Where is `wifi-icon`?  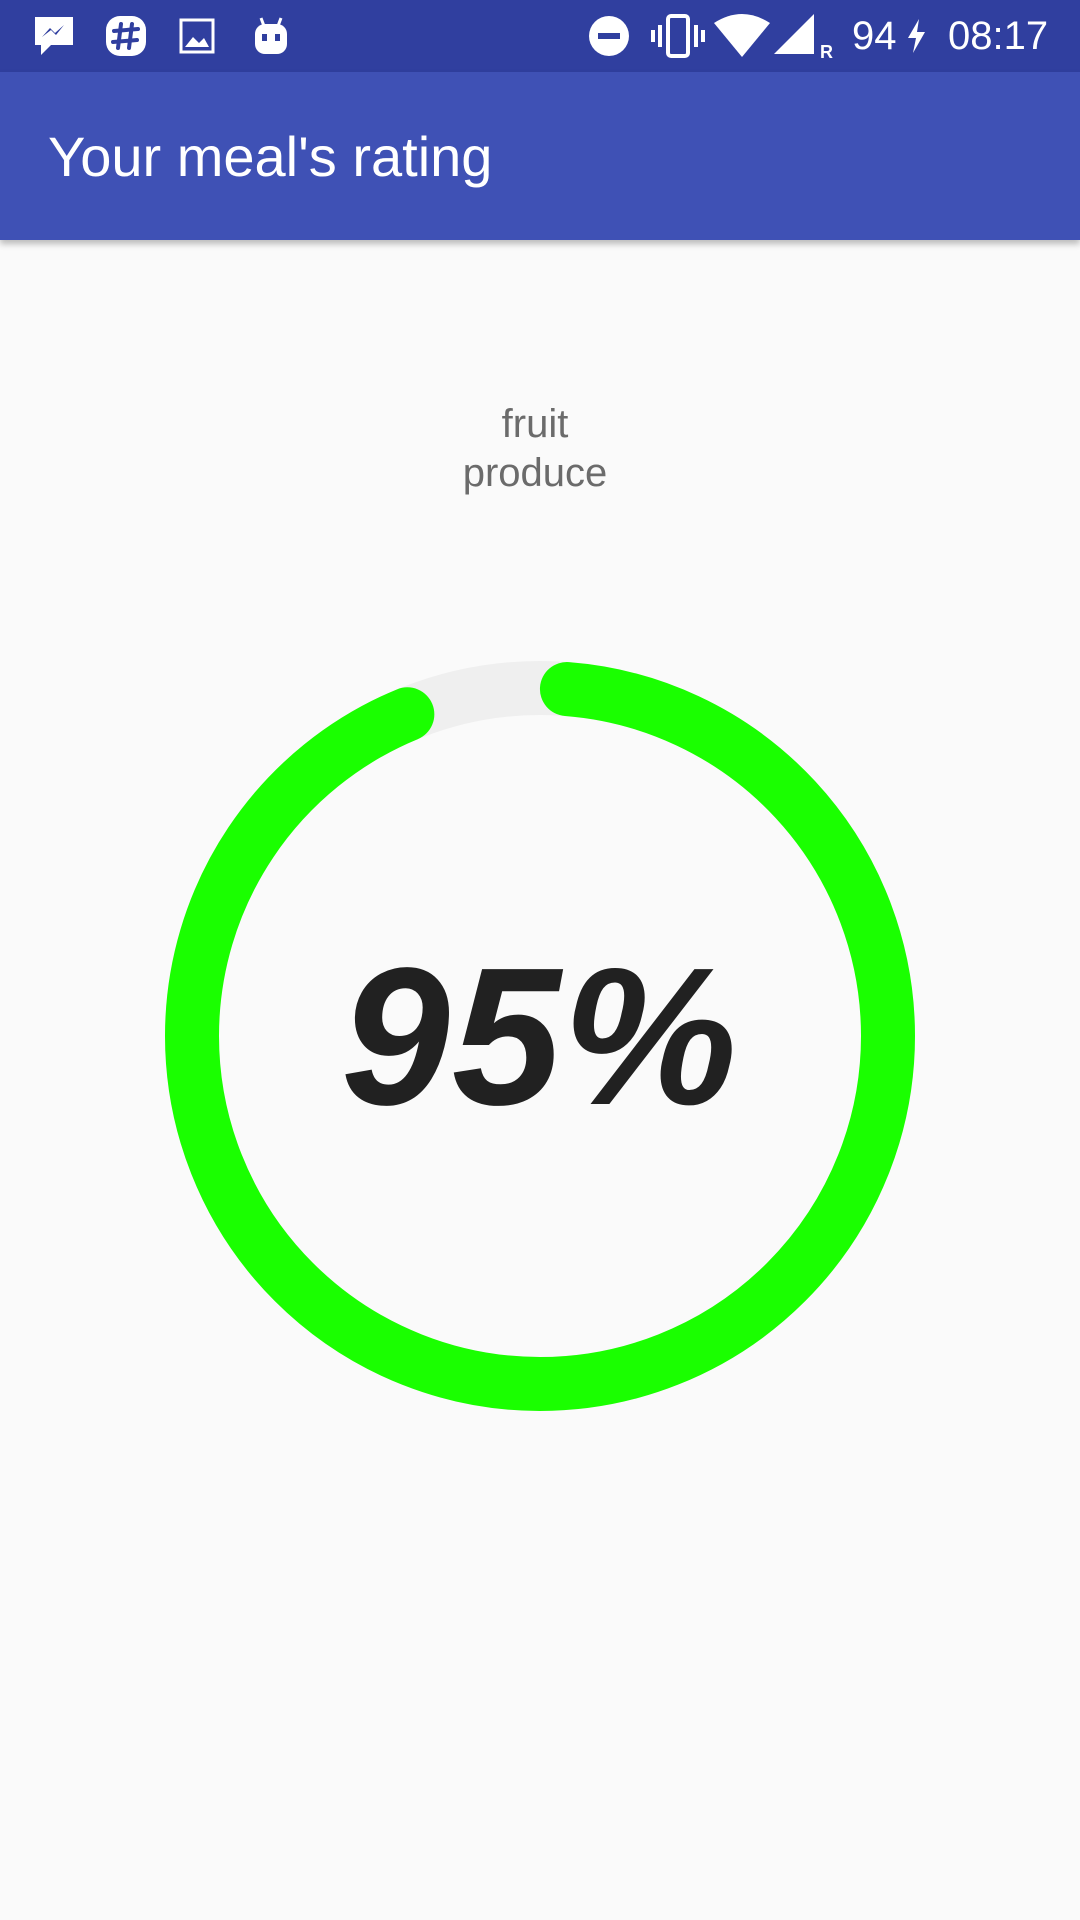 wifi-icon is located at coordinates (742, 36).